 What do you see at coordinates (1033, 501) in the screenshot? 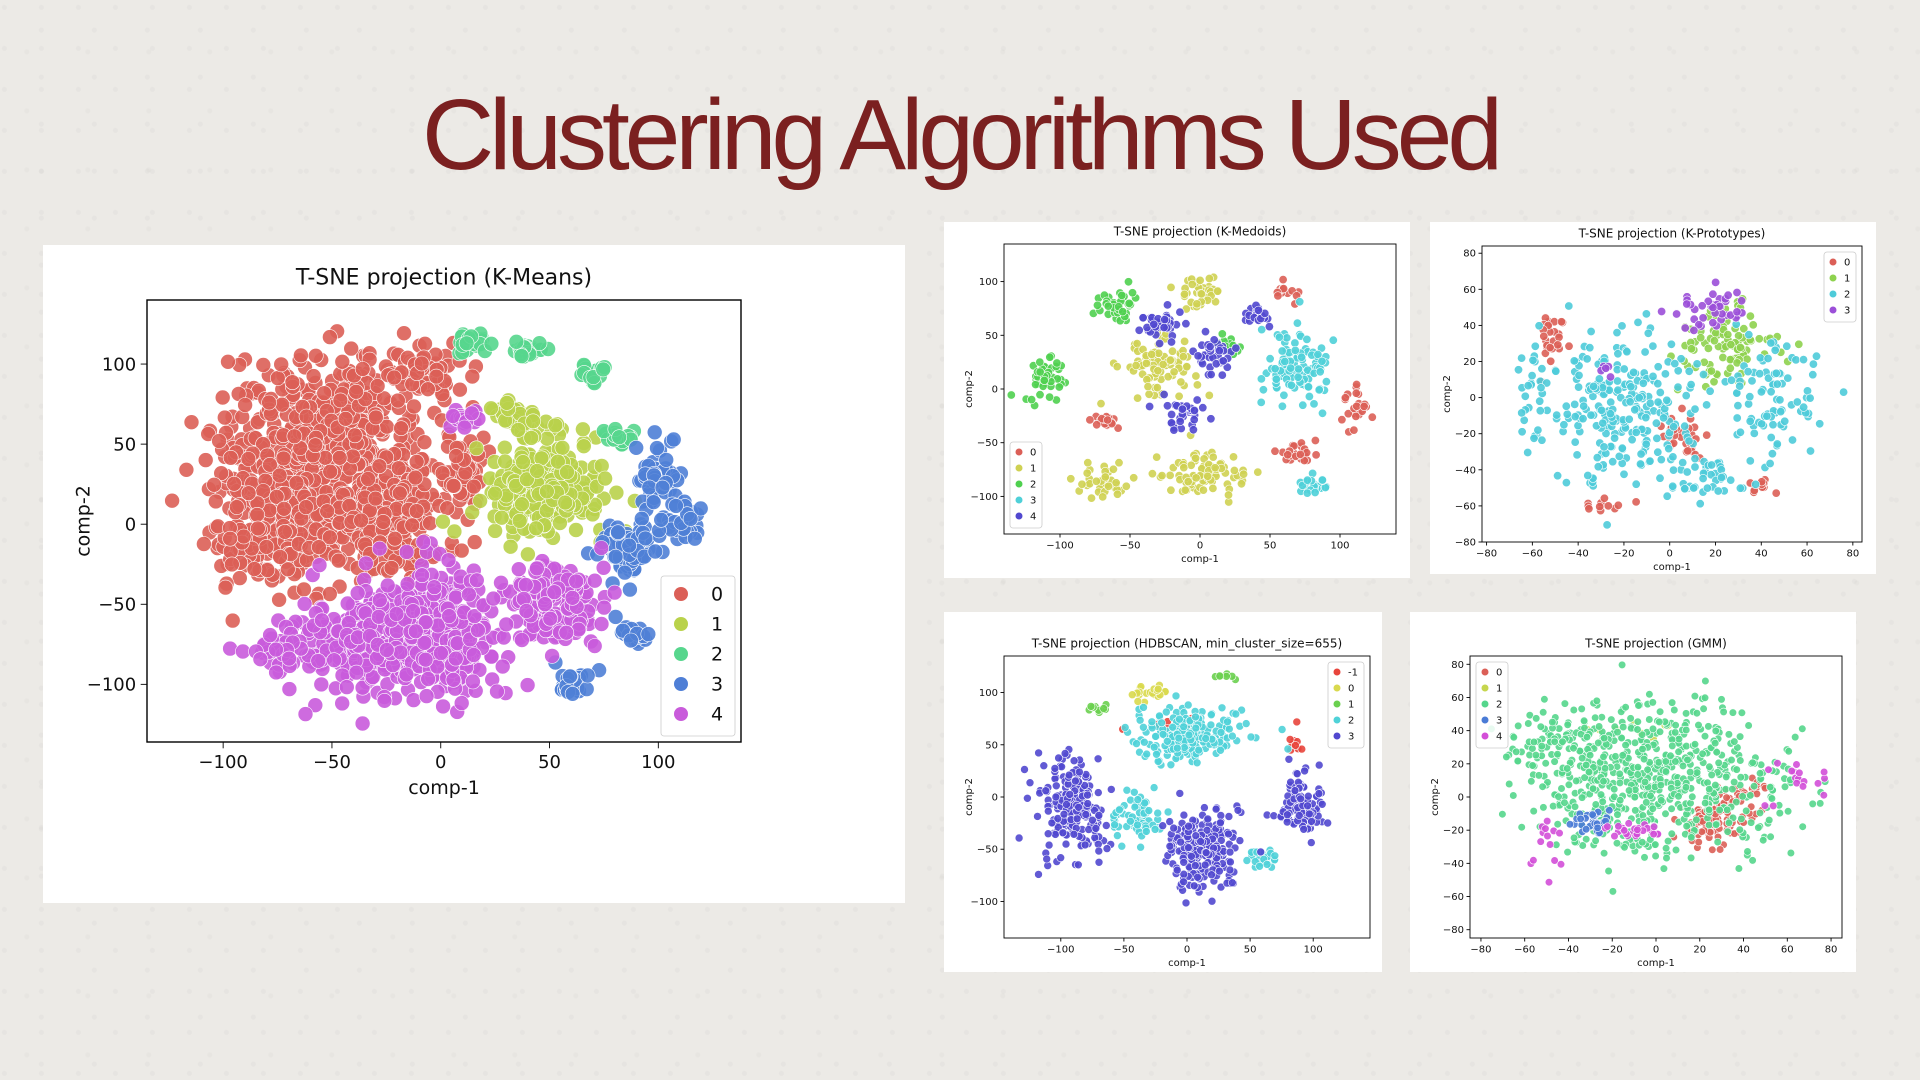
I see `legend-label: 3` at bounding box center [1033, 501].